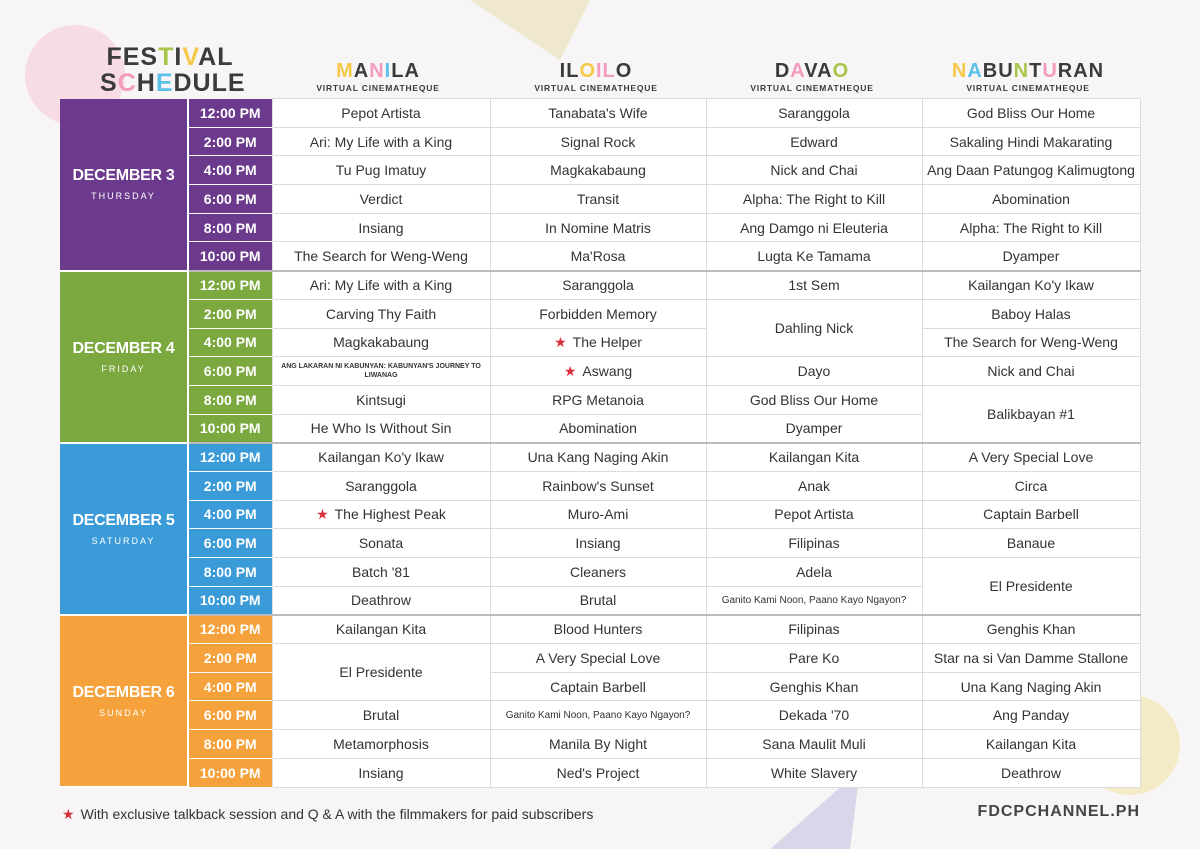 The width and height of the screenshot is (1200, 849). Describe the element at coordinates (598, 342) in the screenshot. I see `film-cell: ★ The Helper` at that location.